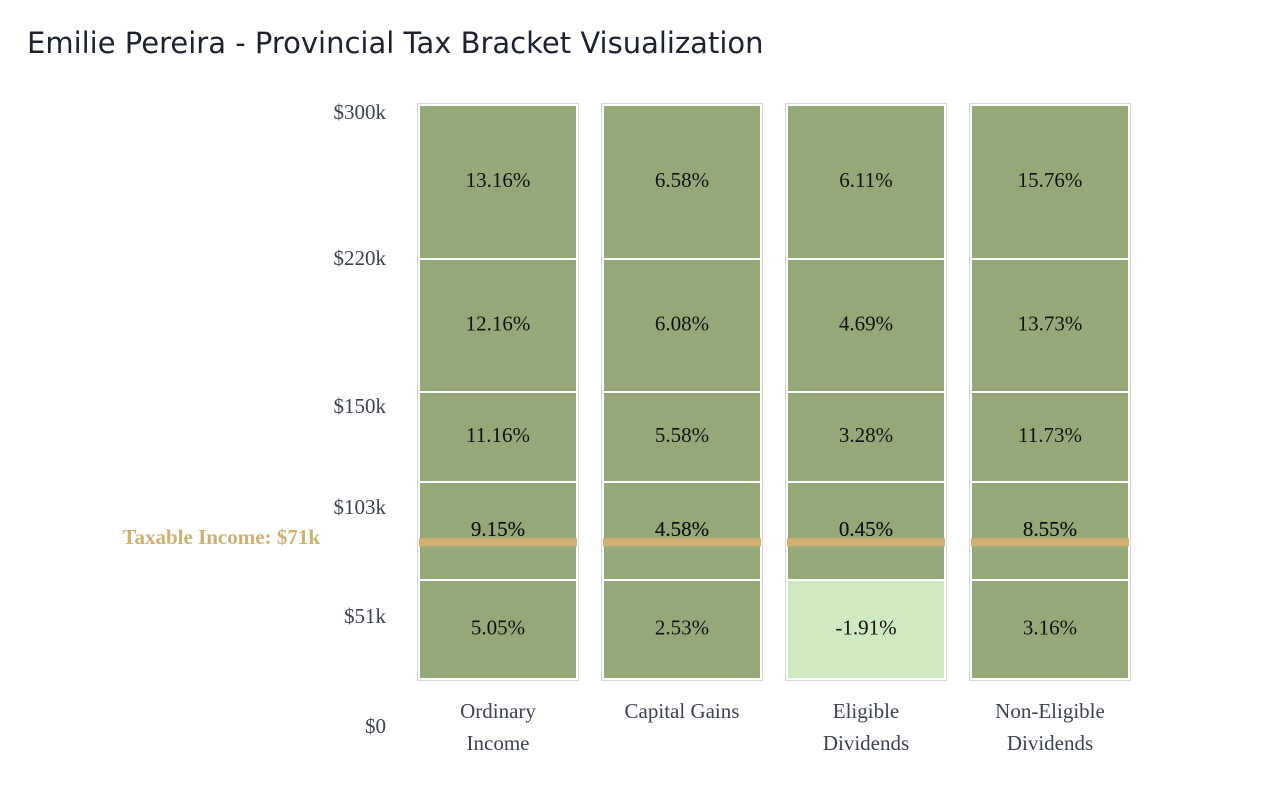 This screenshot has width=1284, height=790. I want to click on rate-label: 13.16%, so click(498, 180).